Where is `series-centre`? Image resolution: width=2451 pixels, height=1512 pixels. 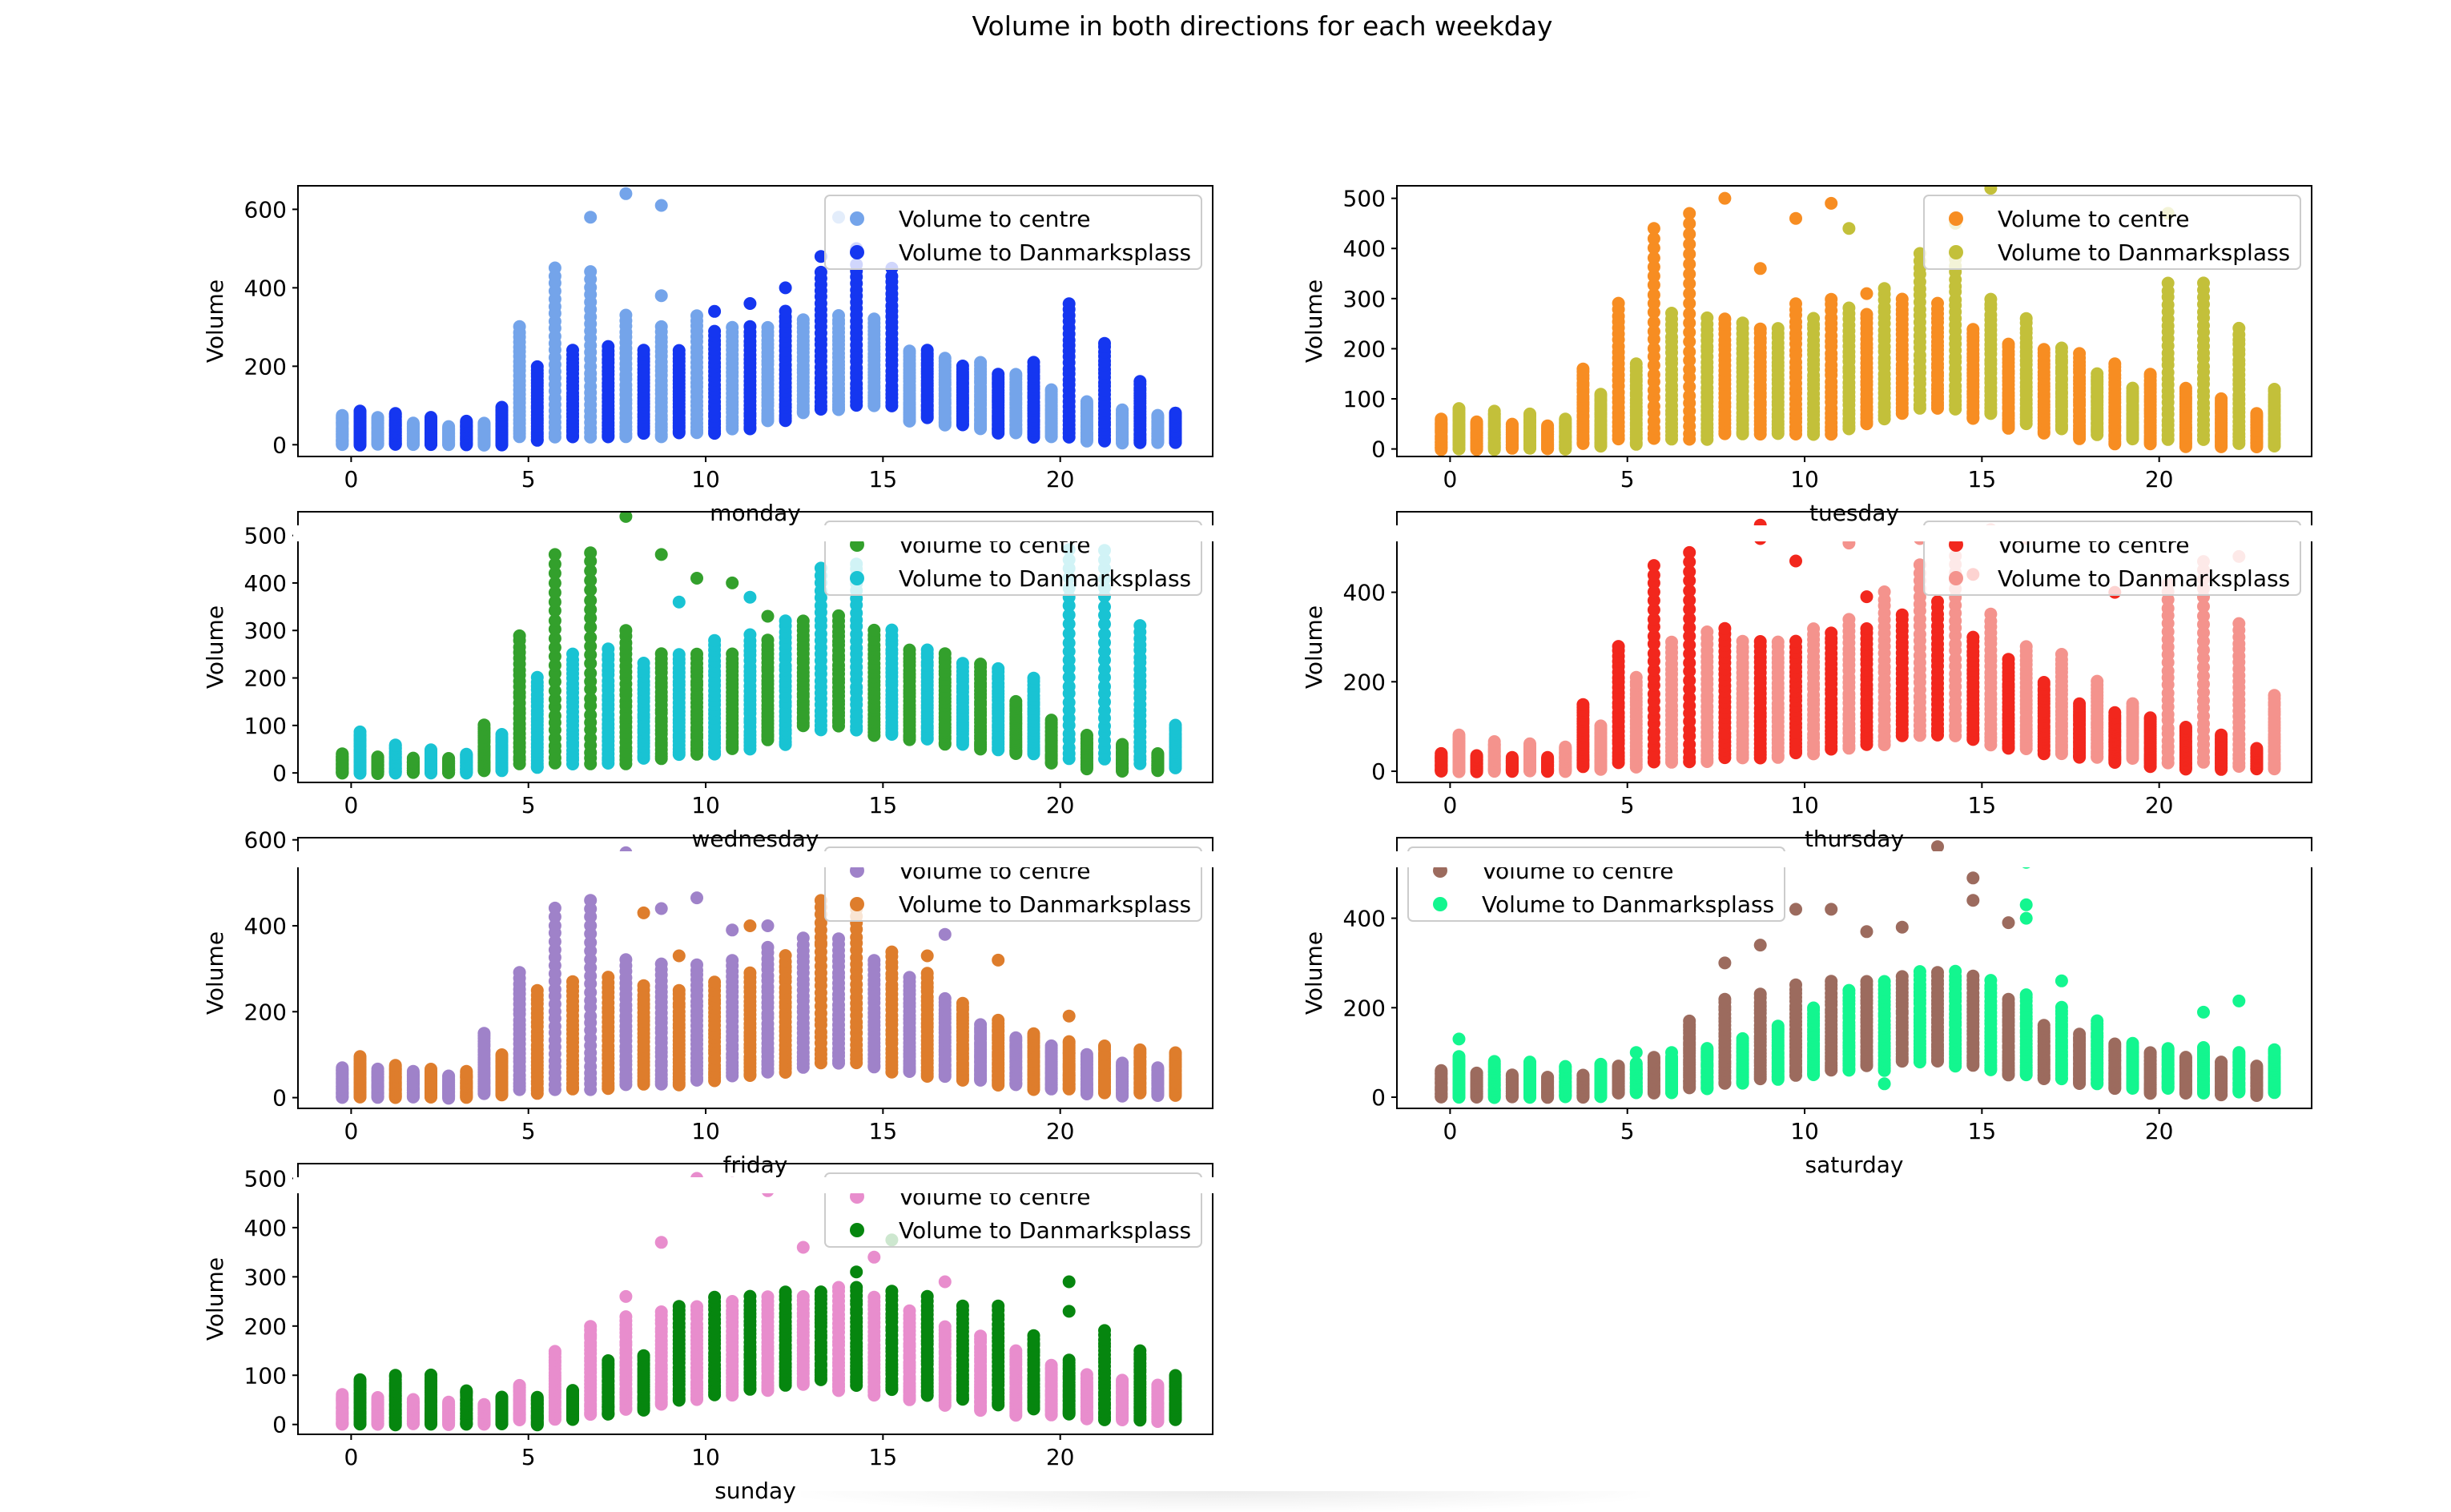 series-centre is located at coordinates (751, 646).